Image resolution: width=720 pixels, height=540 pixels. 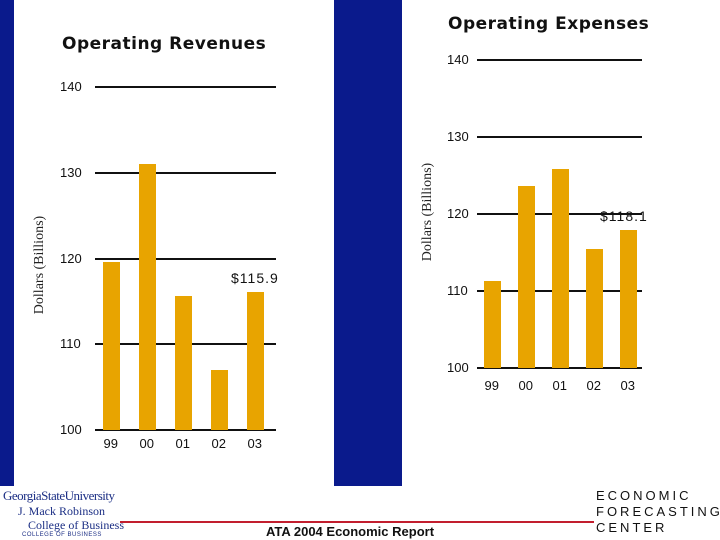 What do you see at coordinates (71, 258) in the screenshot?
I see `revenues-y-tick-label: 120` at bounding box center [71, 258].